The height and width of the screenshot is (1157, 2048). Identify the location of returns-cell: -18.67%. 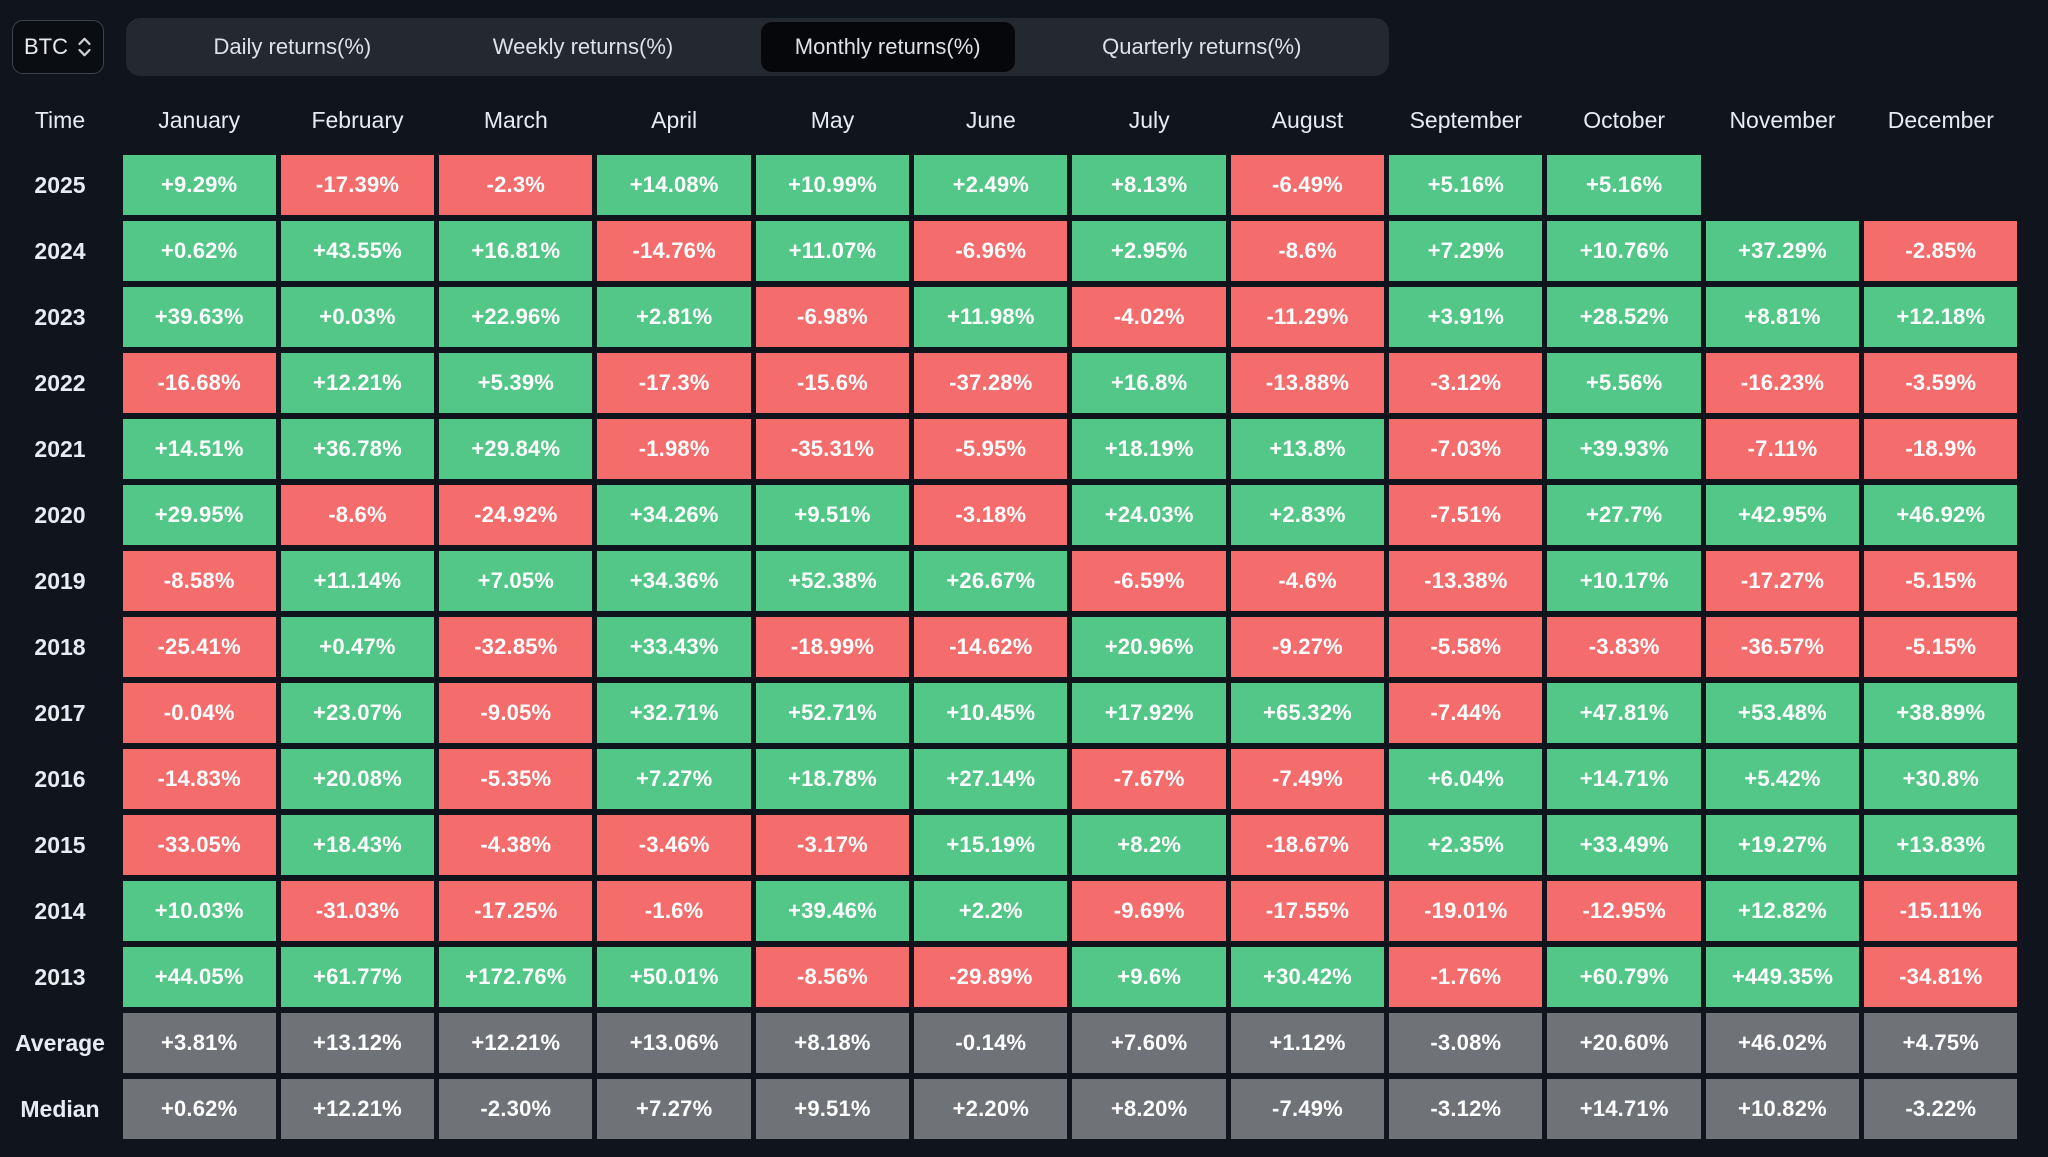
(1307, 845).